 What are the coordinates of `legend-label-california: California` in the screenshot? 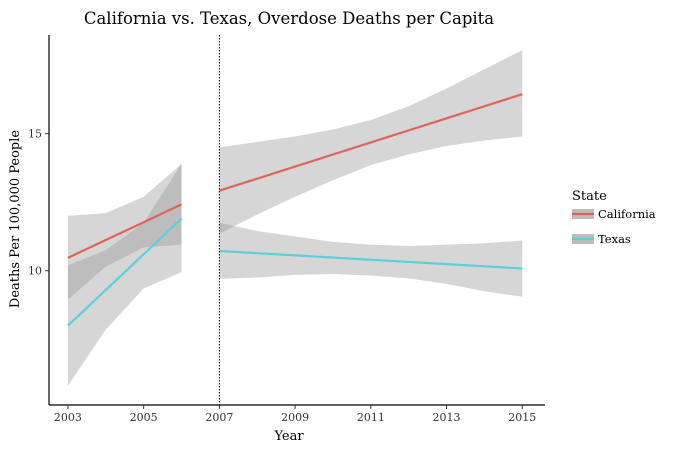 It's located at (627, 214).